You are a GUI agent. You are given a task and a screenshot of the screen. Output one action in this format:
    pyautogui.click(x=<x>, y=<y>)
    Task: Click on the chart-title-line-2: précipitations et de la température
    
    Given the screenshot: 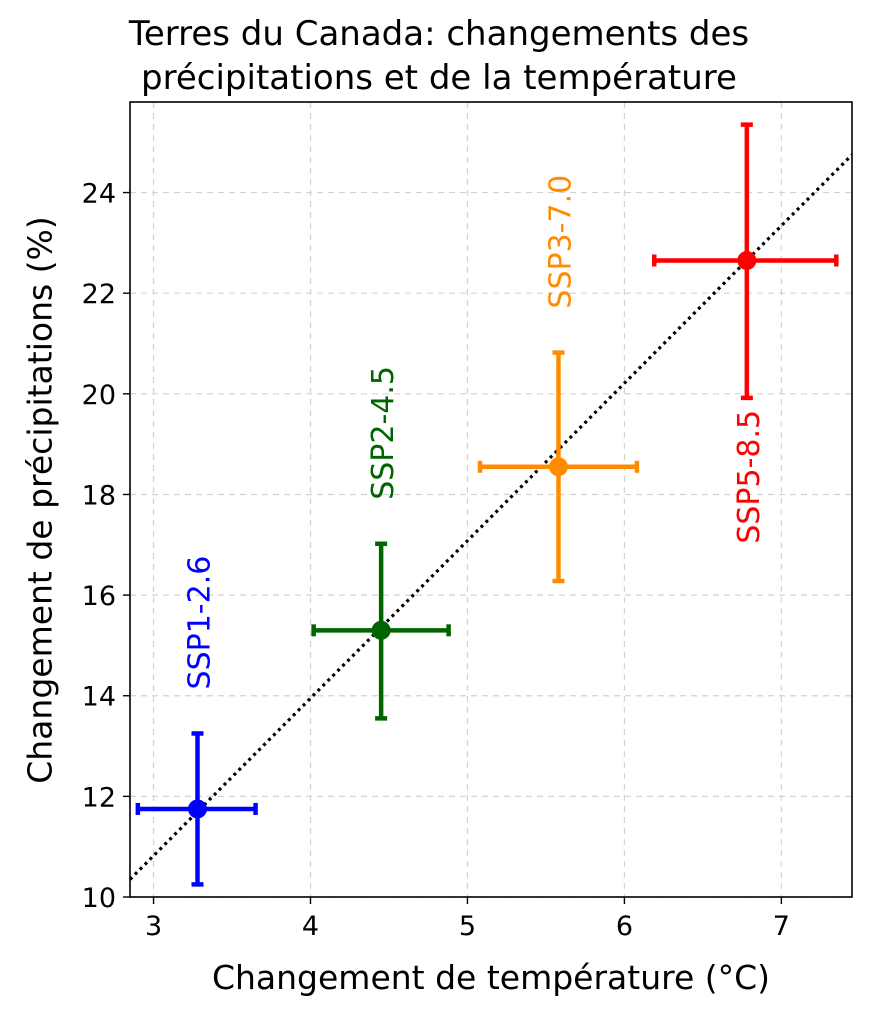 What is the action you would take?
    pyautogui.click(x=439, y=78)
    